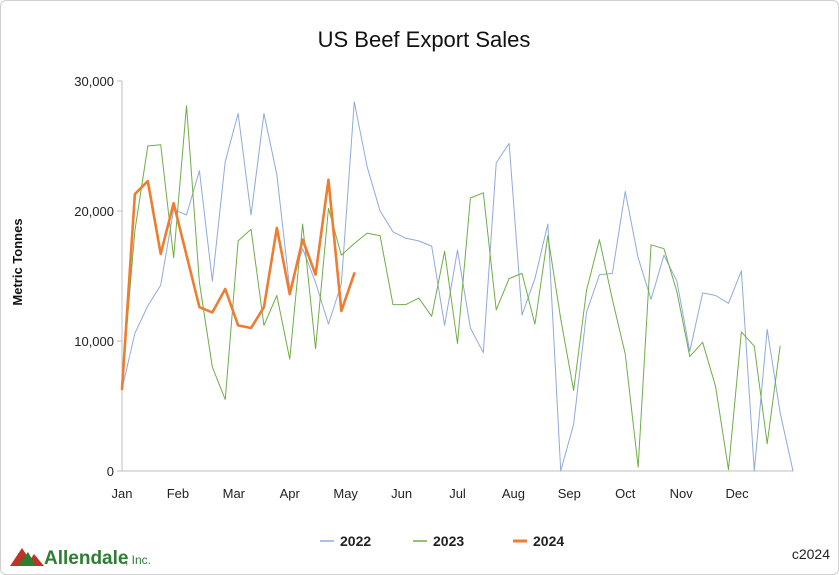 Image resolution: width=839 pixels, height=575 pixels. I want to click on x-tick-label: Apr, so click(290, 493).